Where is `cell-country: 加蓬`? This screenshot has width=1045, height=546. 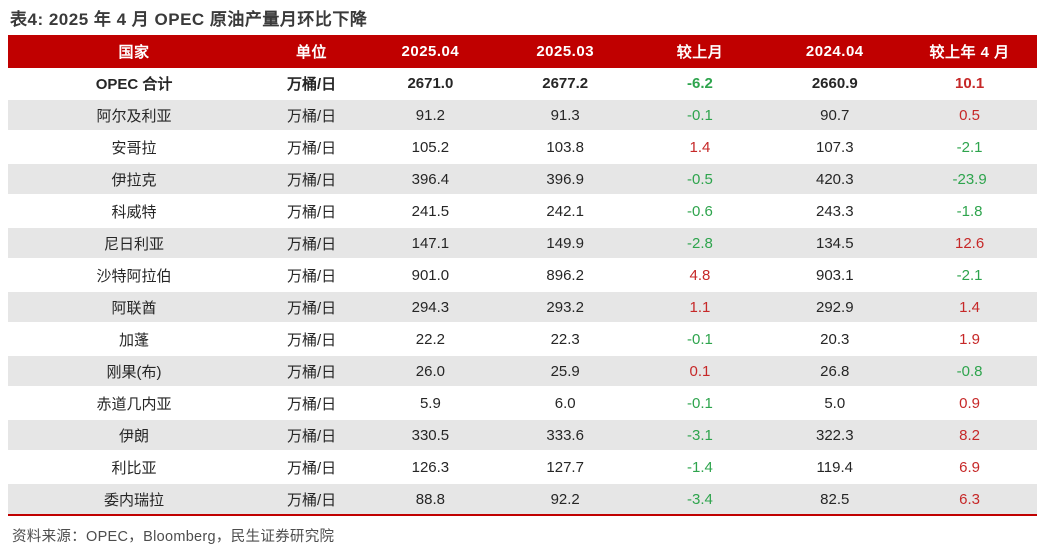
cell-country: 加蓬 is located at coordinates (134, 339).